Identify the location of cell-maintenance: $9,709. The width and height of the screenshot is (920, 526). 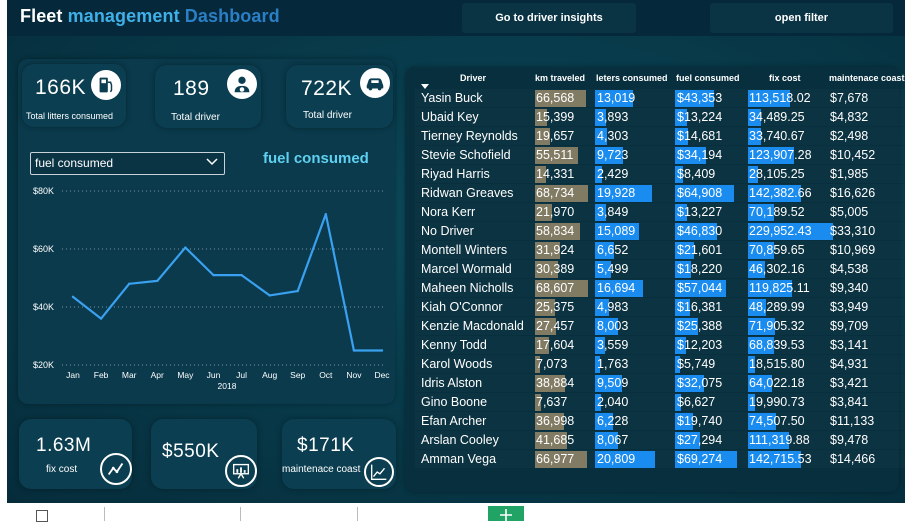
(849, 326).